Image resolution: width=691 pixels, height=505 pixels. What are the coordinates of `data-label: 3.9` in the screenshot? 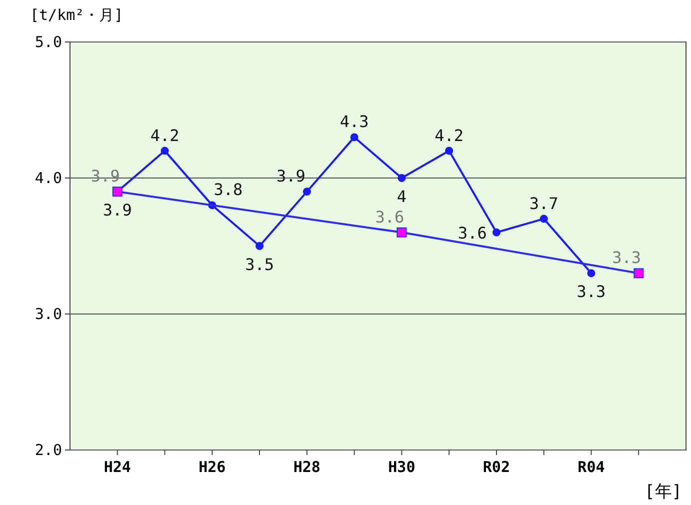 It's located at (117, 210).